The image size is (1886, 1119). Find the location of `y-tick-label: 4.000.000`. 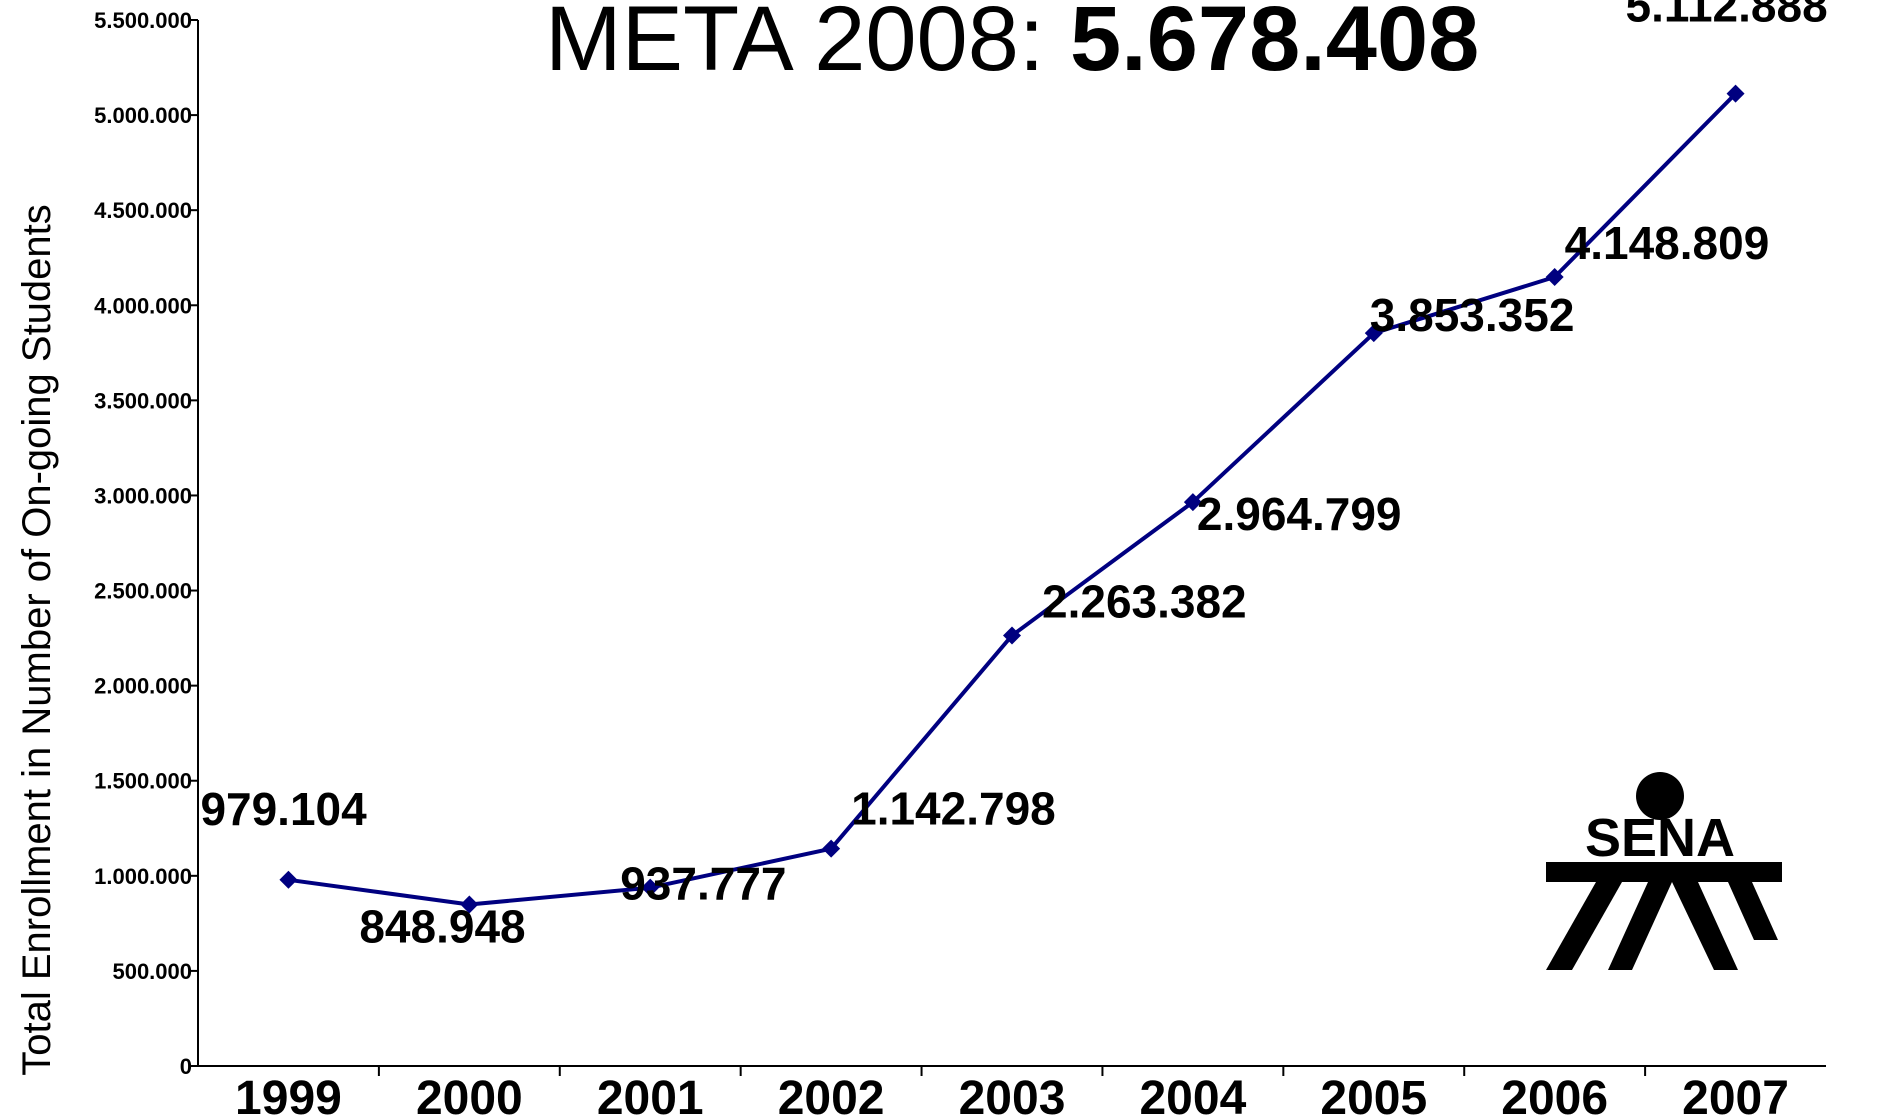

y-tick-label: 4.000.000 is located at coordinates (143, 305).